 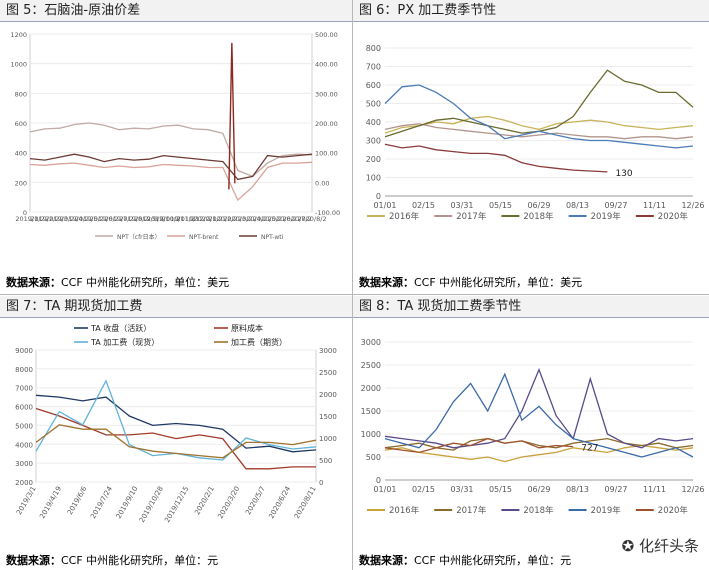 What do you see at coordinates (204, 237) in the screenshot?
I see `legend-label: NPT-brent` at bounding box center [204, 237].